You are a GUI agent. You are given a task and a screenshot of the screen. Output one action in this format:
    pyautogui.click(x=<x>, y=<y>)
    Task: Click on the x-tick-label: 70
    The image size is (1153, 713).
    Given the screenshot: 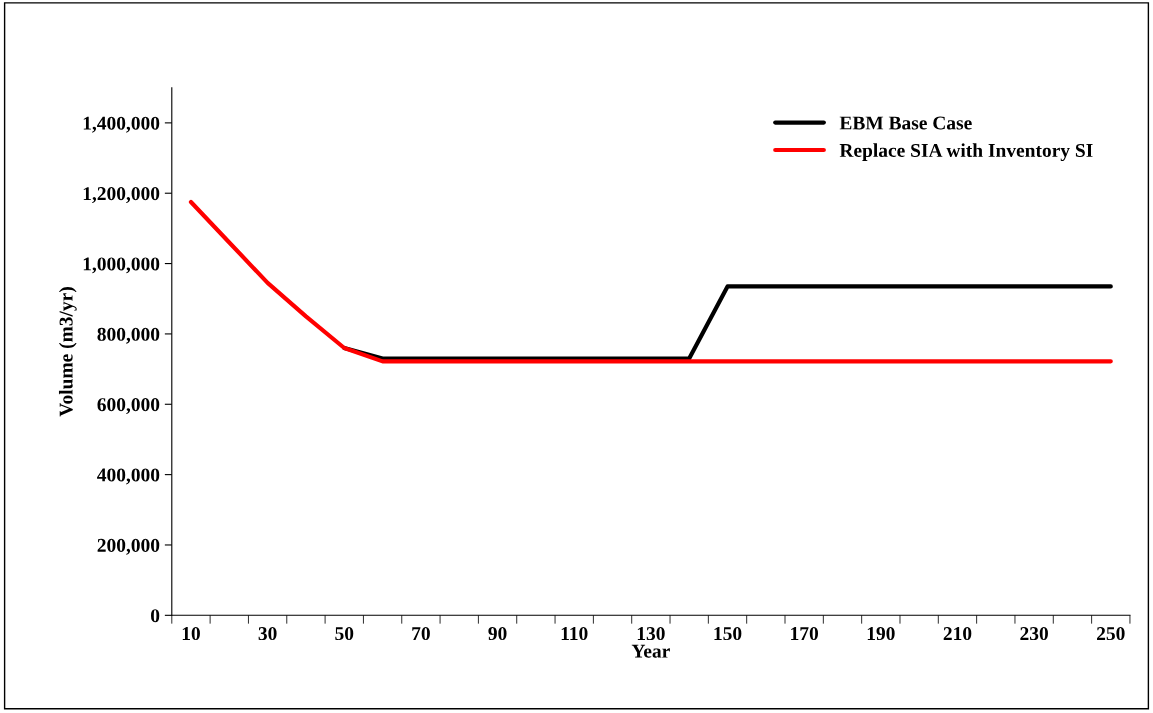 What is the action you would take?
    pyautogui.click(x=421, y=633)
    